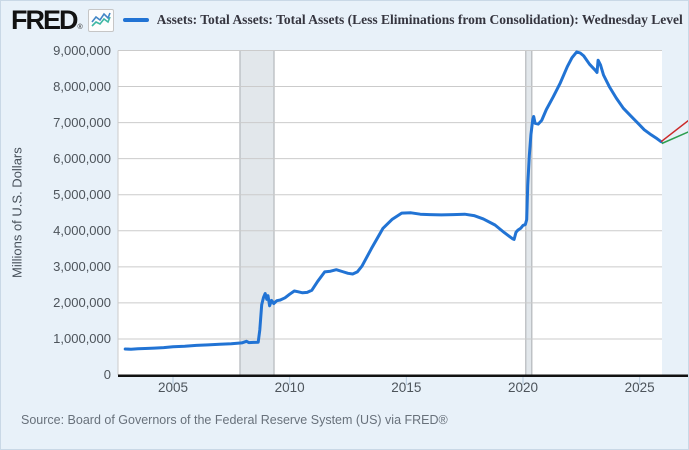 The width and height of the screenshot is (689, 450). Describe the element at coordinates (674, 138) in the screenshot. I see `projection-line-green` at that location.